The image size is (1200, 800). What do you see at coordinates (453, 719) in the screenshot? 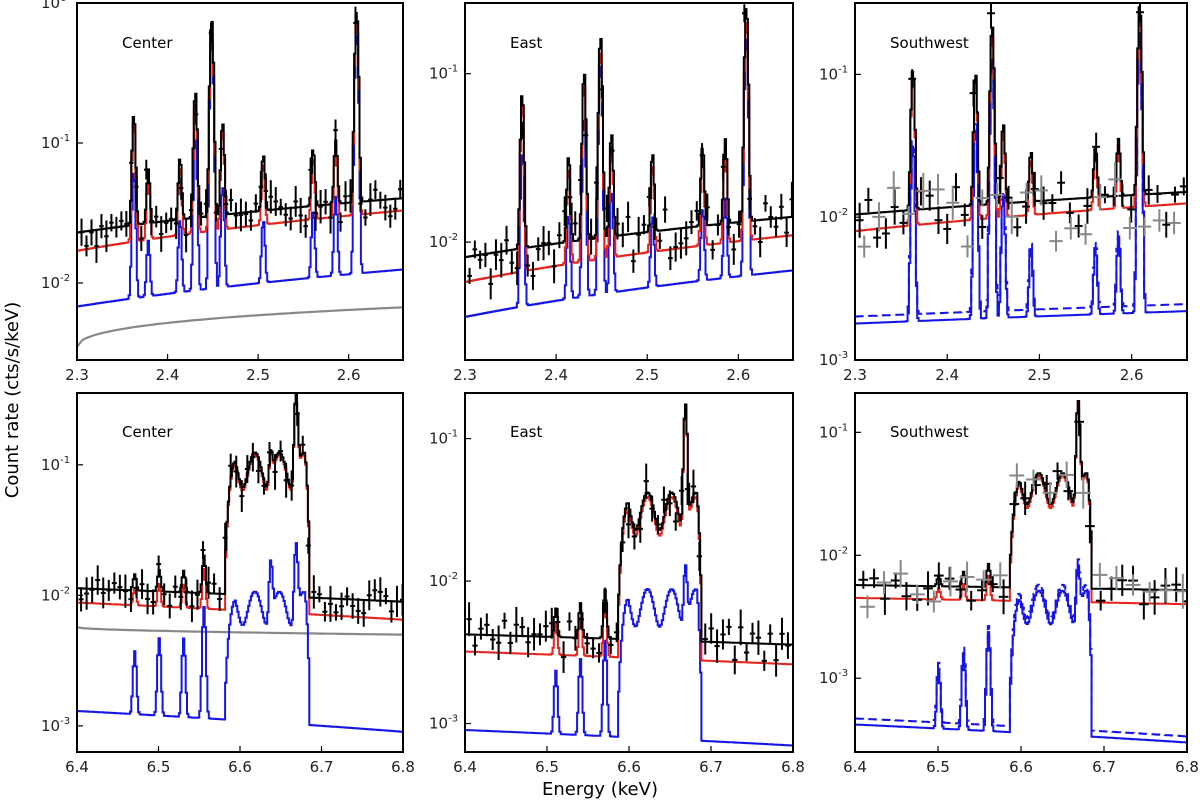
I see `y-tick-exponent: -3` at bounding box center [453, 719].